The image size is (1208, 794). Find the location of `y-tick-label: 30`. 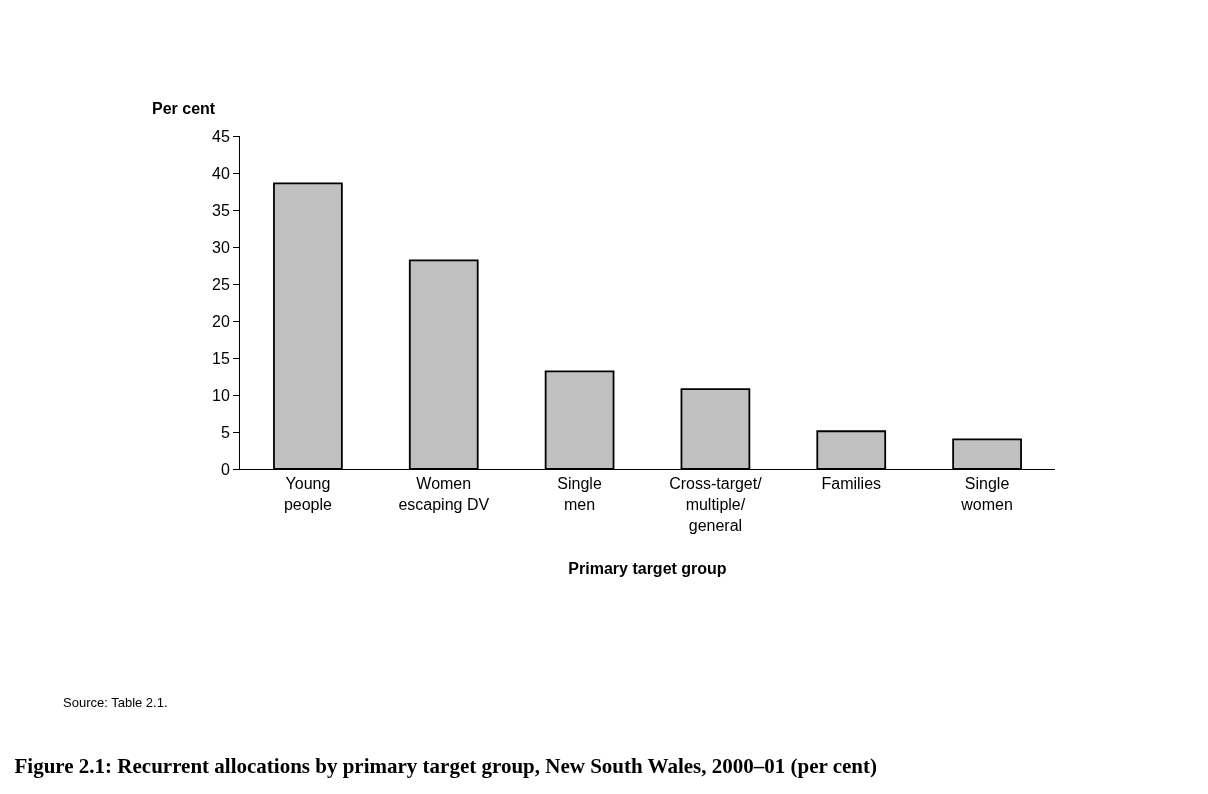

y-tick-label: 30 is located at coordinates (221, 247).